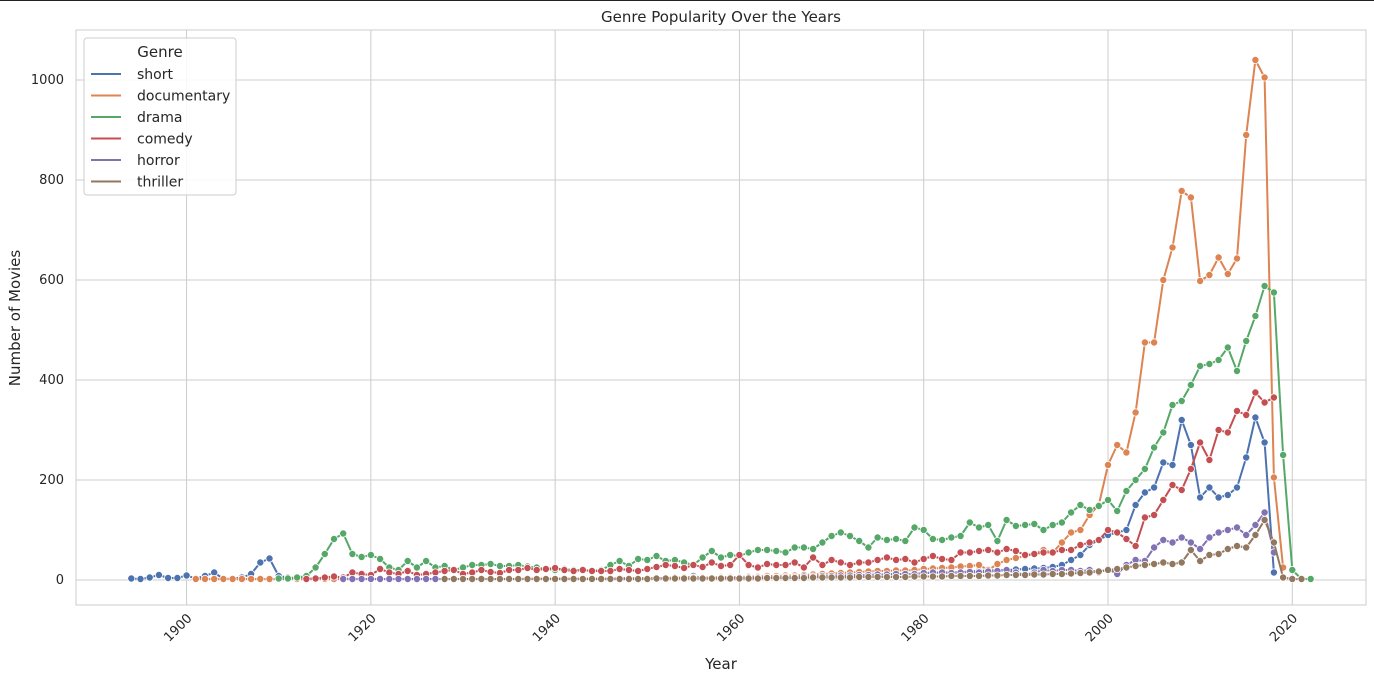 This screenshot has height=680, width=1374. What do you see at coordinates (51, 480) in the screenshot?
I see `y-tick-label: 200` at bounding box center [51, 480].